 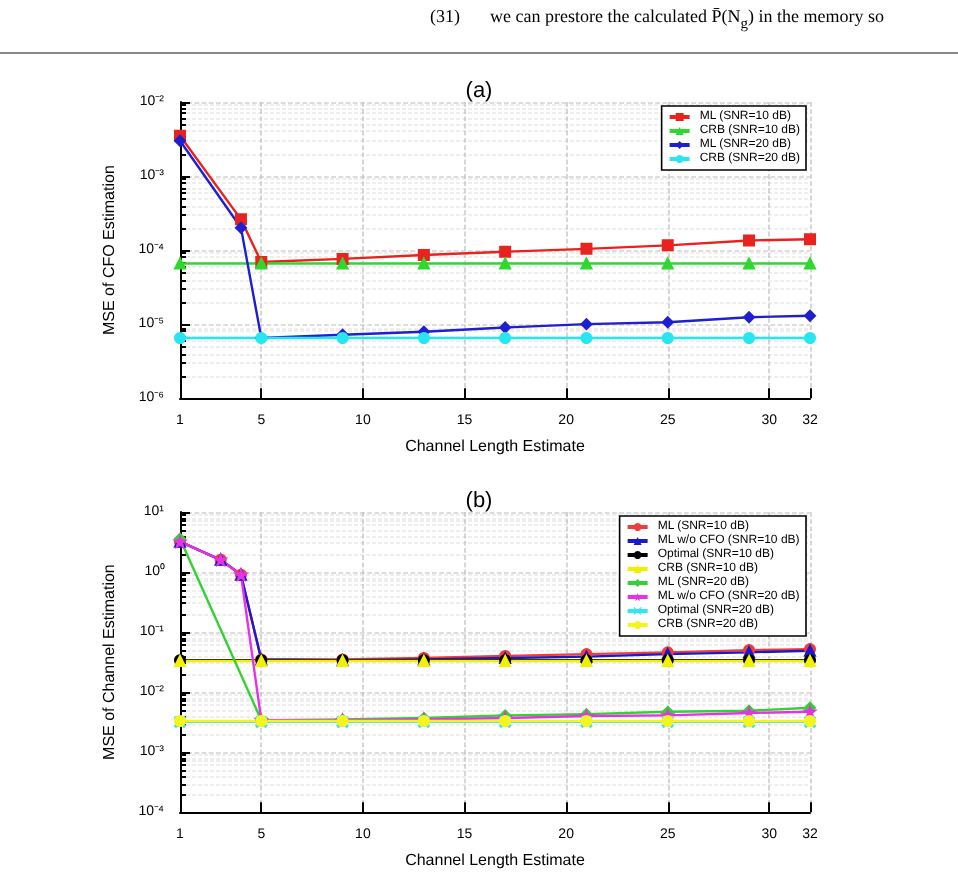 I want to click on text: we can prestore the calculated P̄(N$_{g}$) in the memory so, so click(x=687, y=19).